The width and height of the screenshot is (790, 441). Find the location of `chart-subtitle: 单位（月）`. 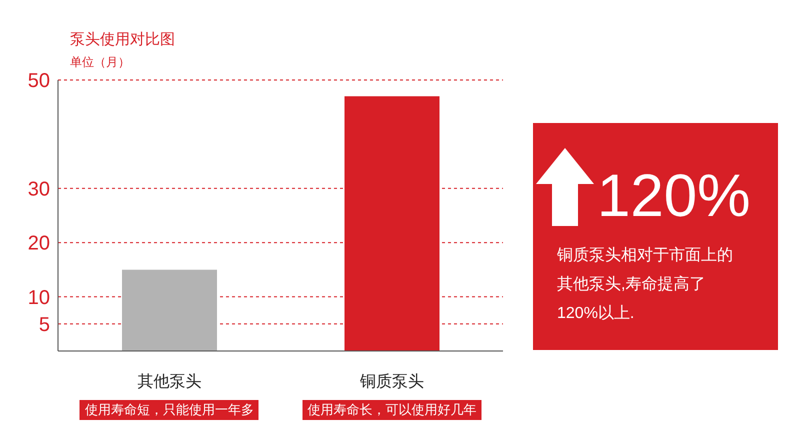

chart-subtitle: 单位（月） is located at coordinates (100, 62).